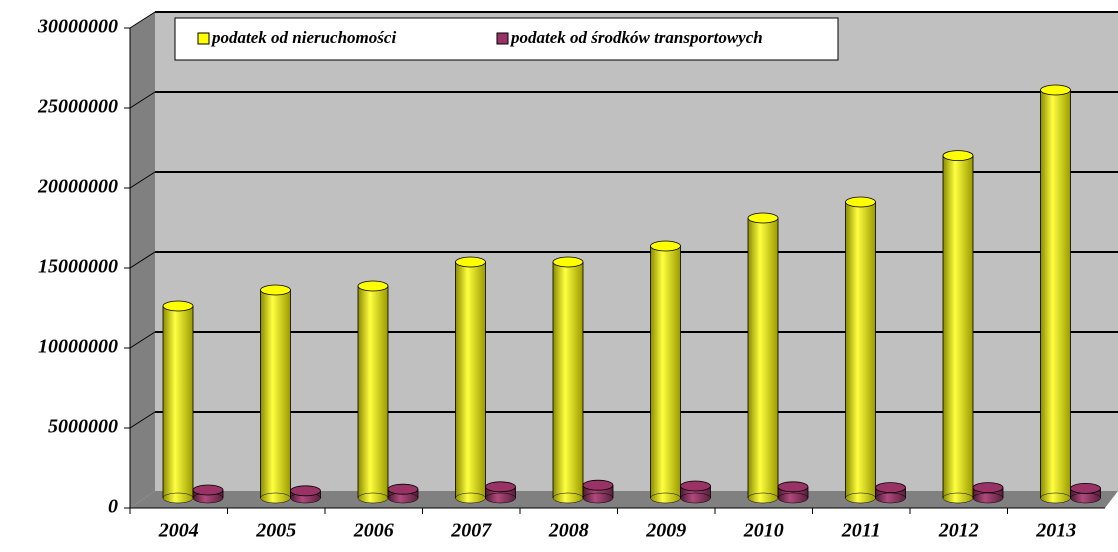 The image size is (1118, 552). What do you see at coordinates (77, 107) in the screenshot?
I see `y-tick-label: 25000000` at bounding box center [77, 107].